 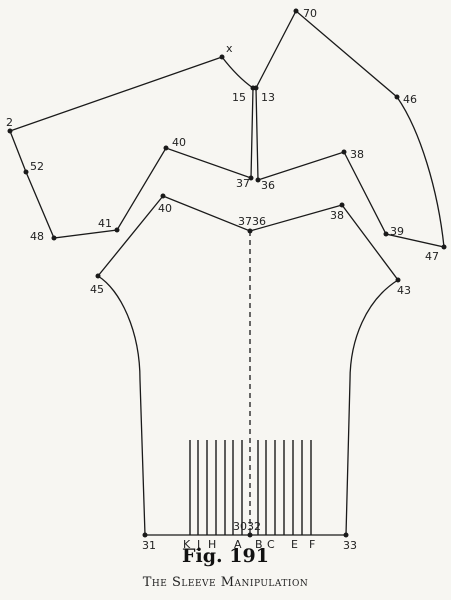 What do you see at coordinates (259, 544) in the screenshot?
I see `slash-letter-b: B` at bounding box center [259, 544].